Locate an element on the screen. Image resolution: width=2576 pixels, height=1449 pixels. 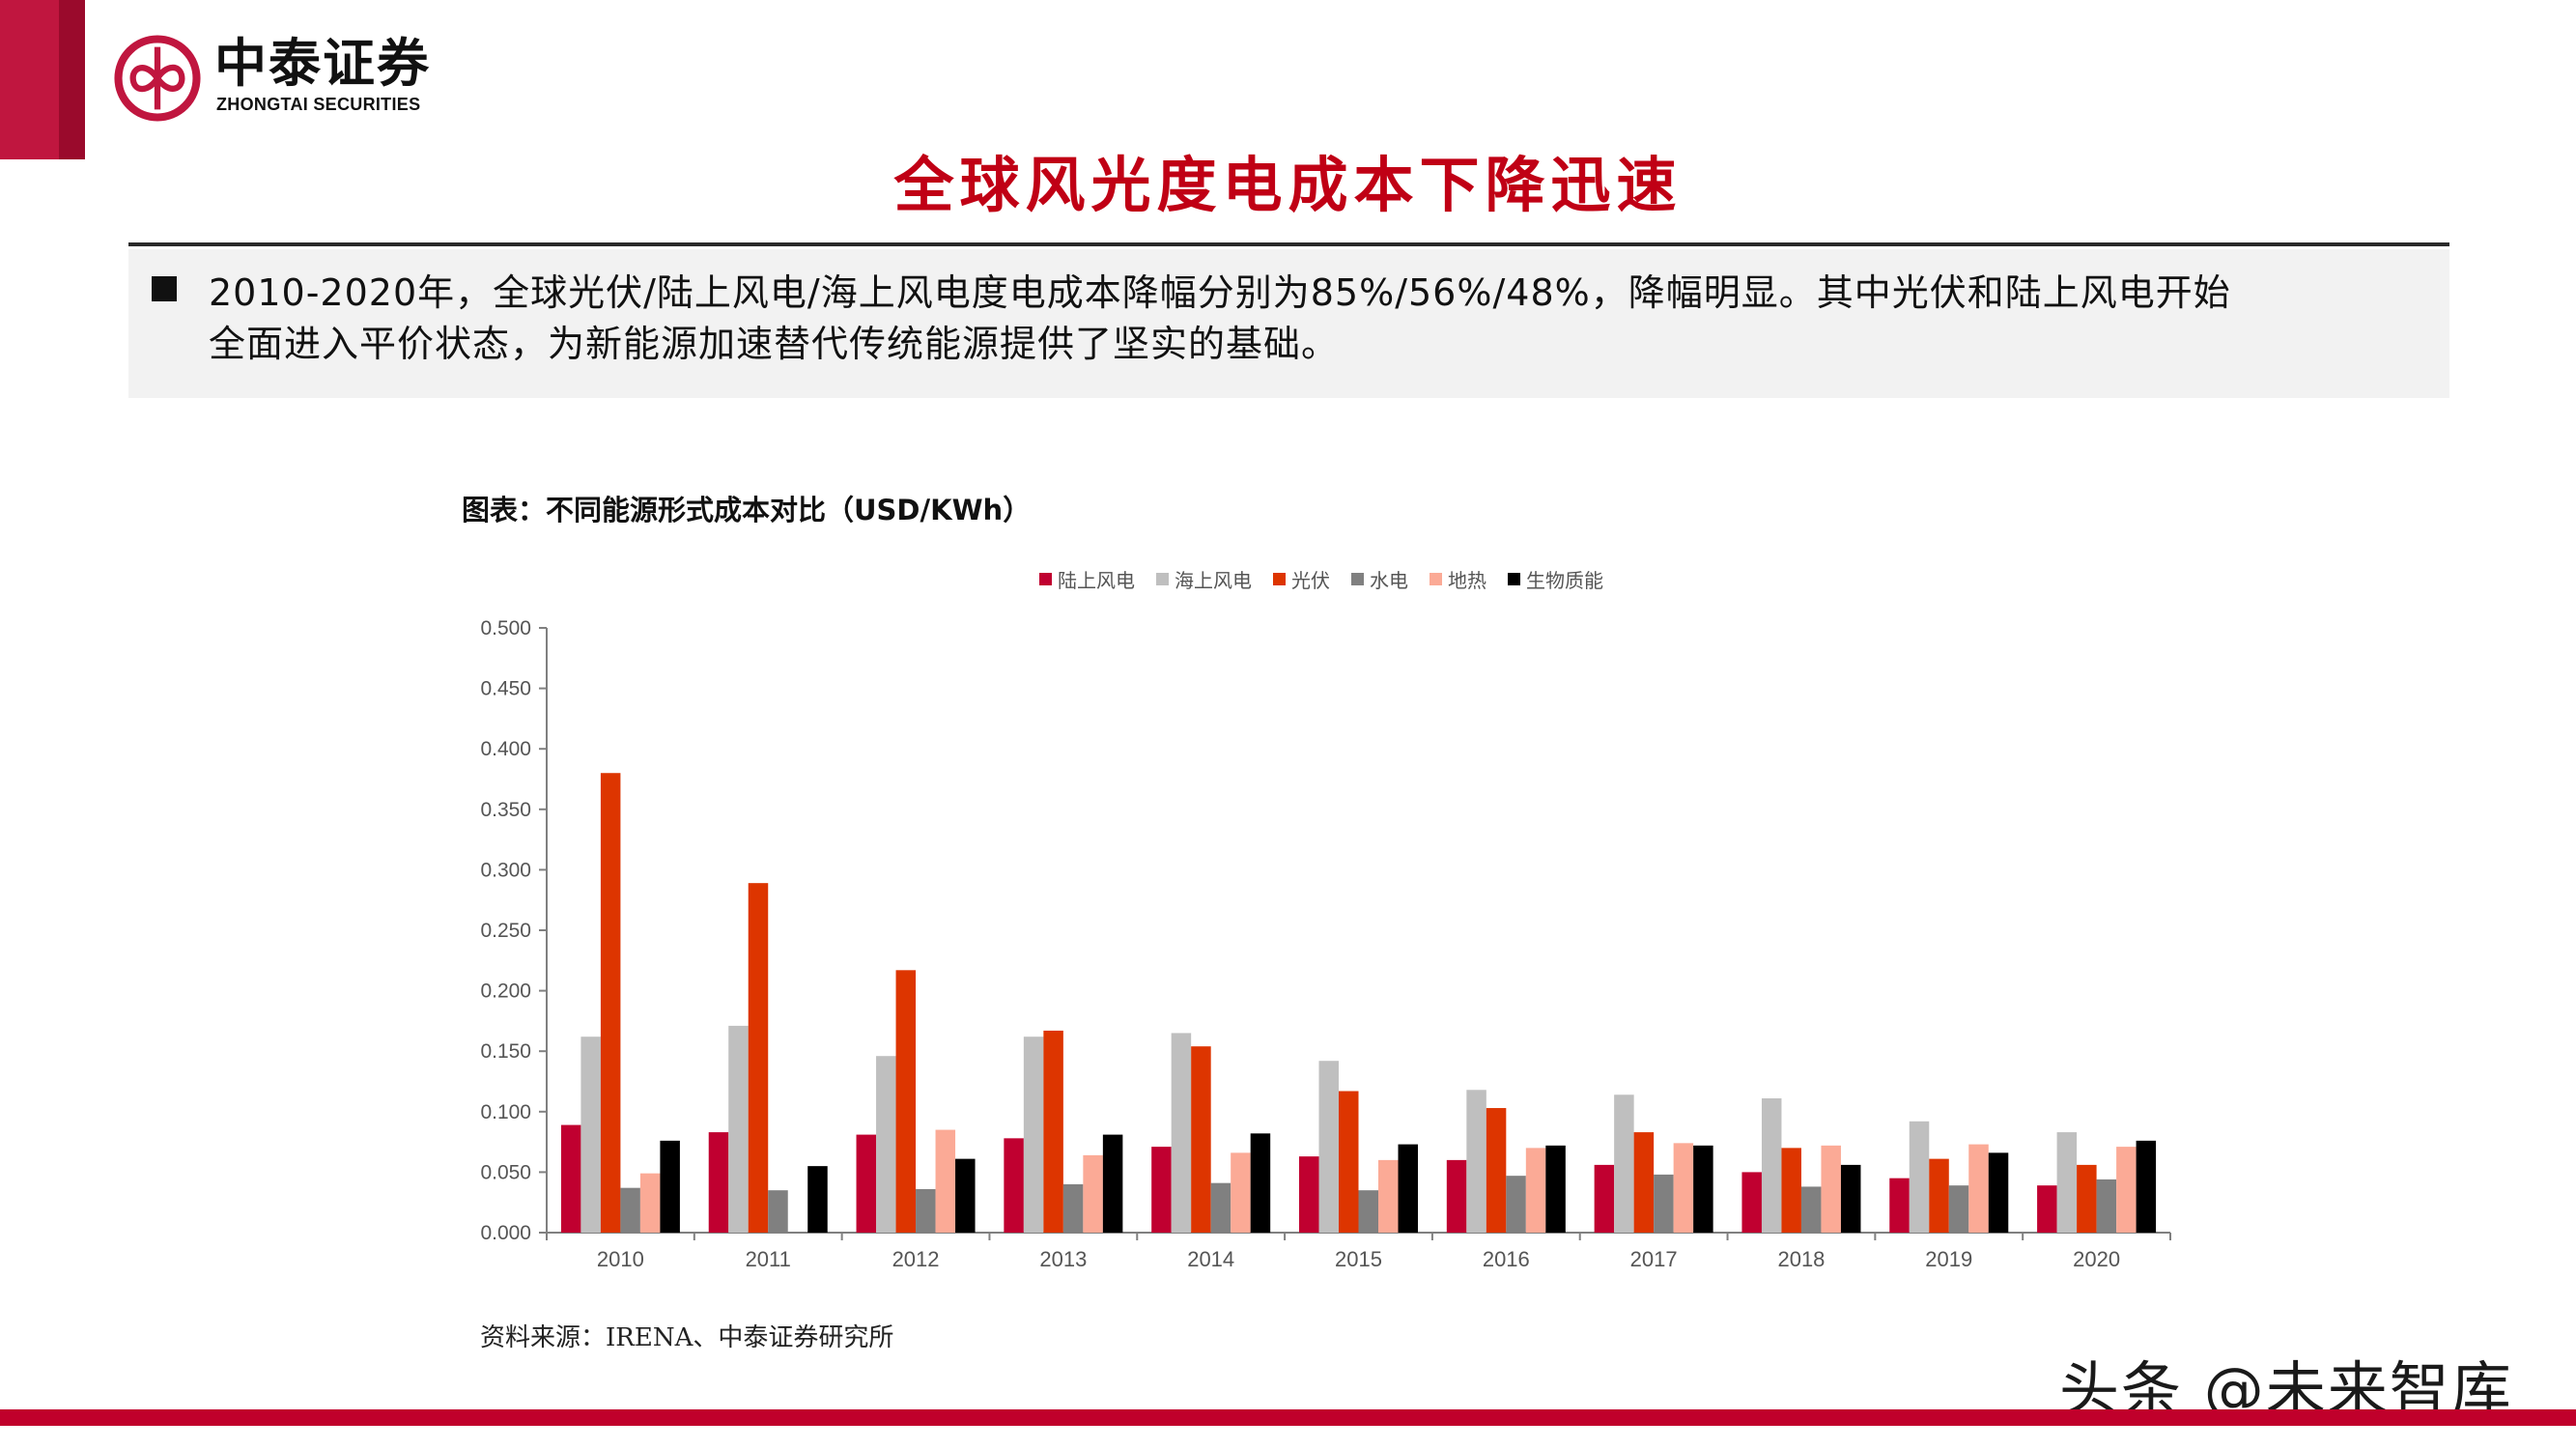
legend-item: 海上风电 is located at coordinates (1204, 579).